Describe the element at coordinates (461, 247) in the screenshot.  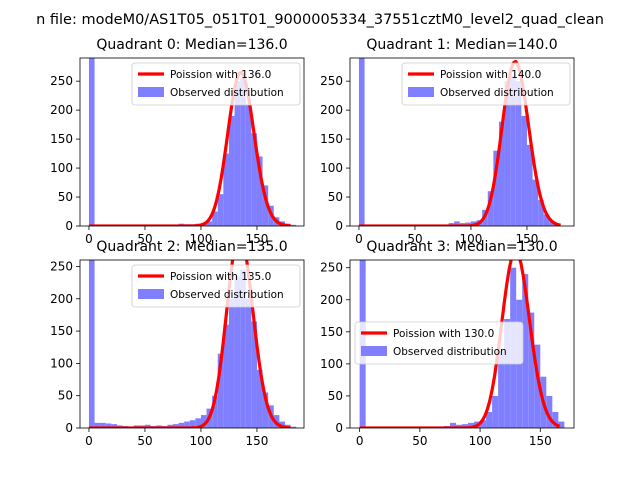
I see `quadrant-3-title: Quadrant 3: Median=130.0` at that location.